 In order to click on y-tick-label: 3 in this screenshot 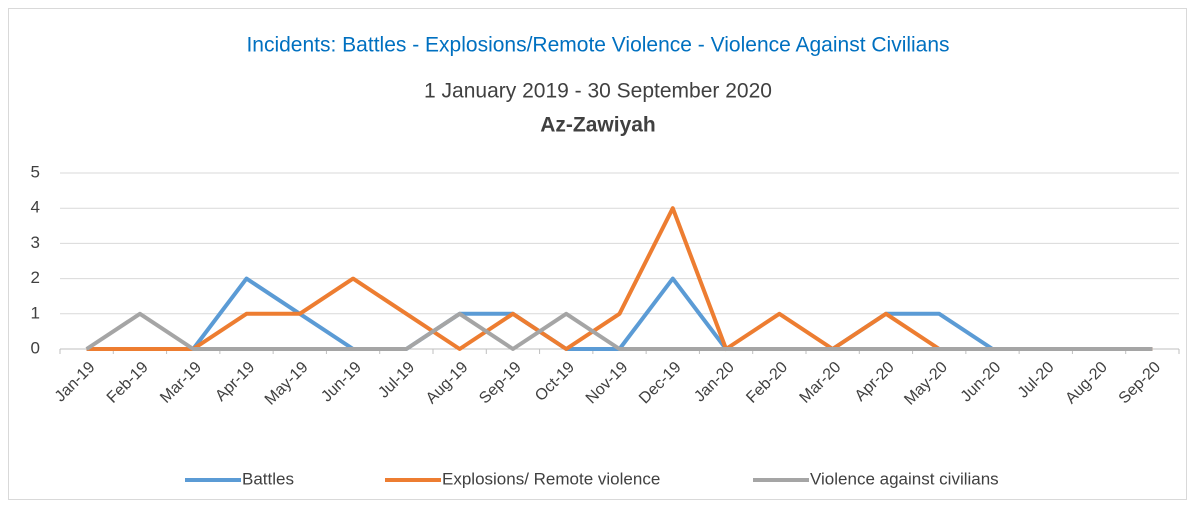, I will do `click(35, 242)`.